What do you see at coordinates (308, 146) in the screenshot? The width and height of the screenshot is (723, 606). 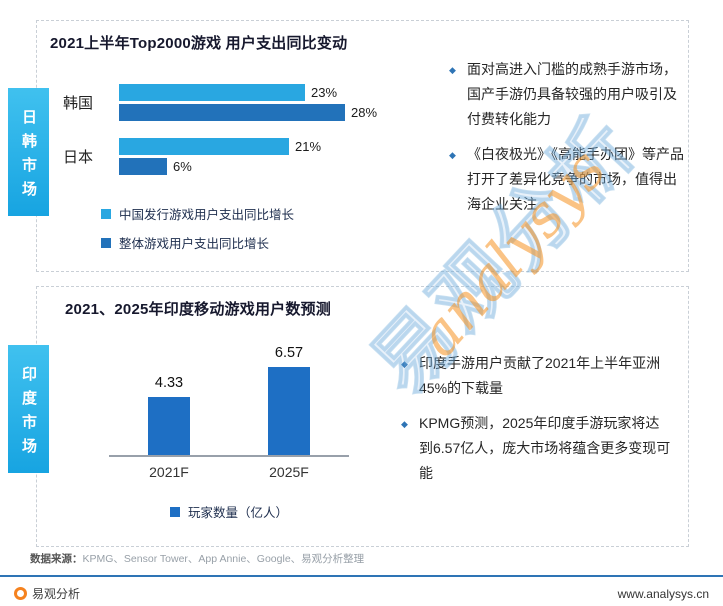 I see `bar-value-label: 21%` at bounding box center [308, 146].